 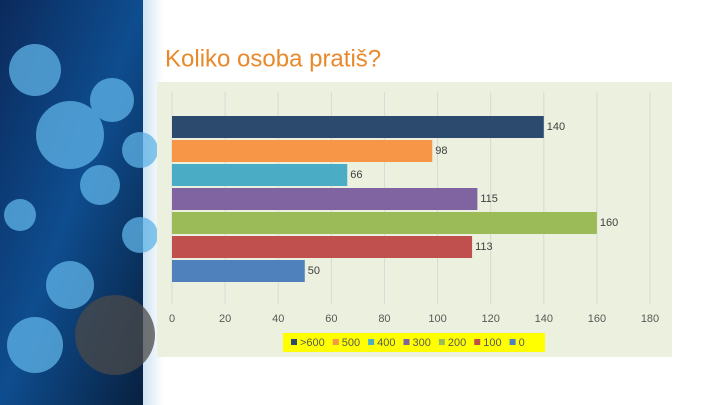 What do you see at coordinates (278, 319) in the screenshot?
I see `x-tick-label: 40` at bounding box center [278, 319].